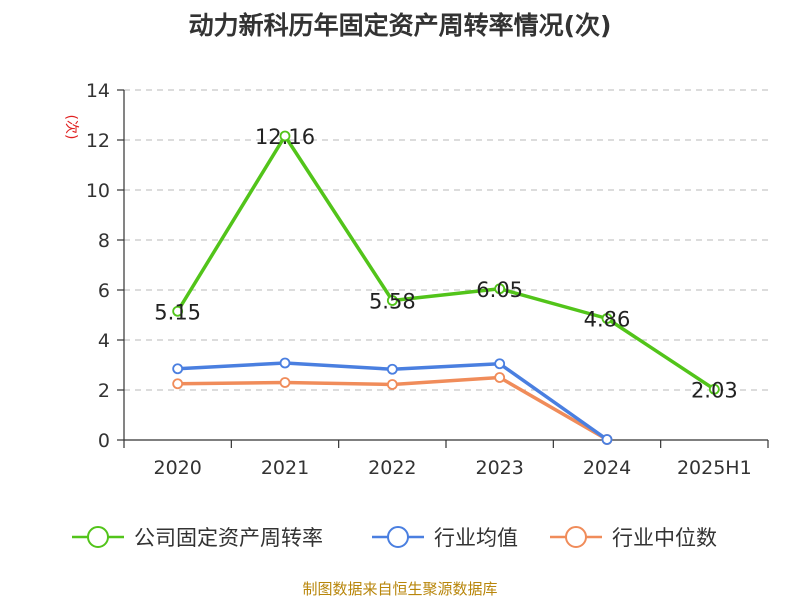 This screenshot has width=800, height=600. I want to click on y-tick-label: 4, so click(104, 341).